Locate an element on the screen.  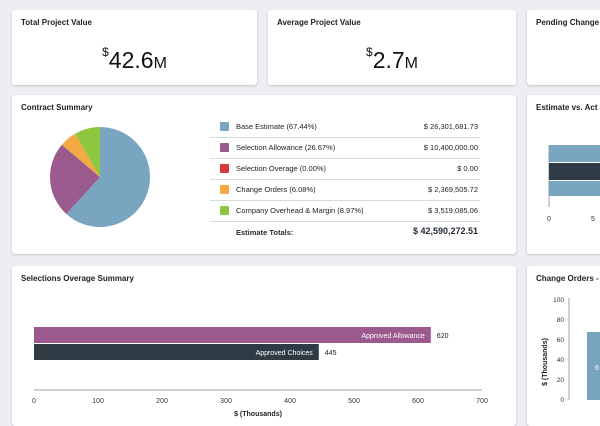
y-axis-label: $ (Thousands) is located at coordinates (545, 362).